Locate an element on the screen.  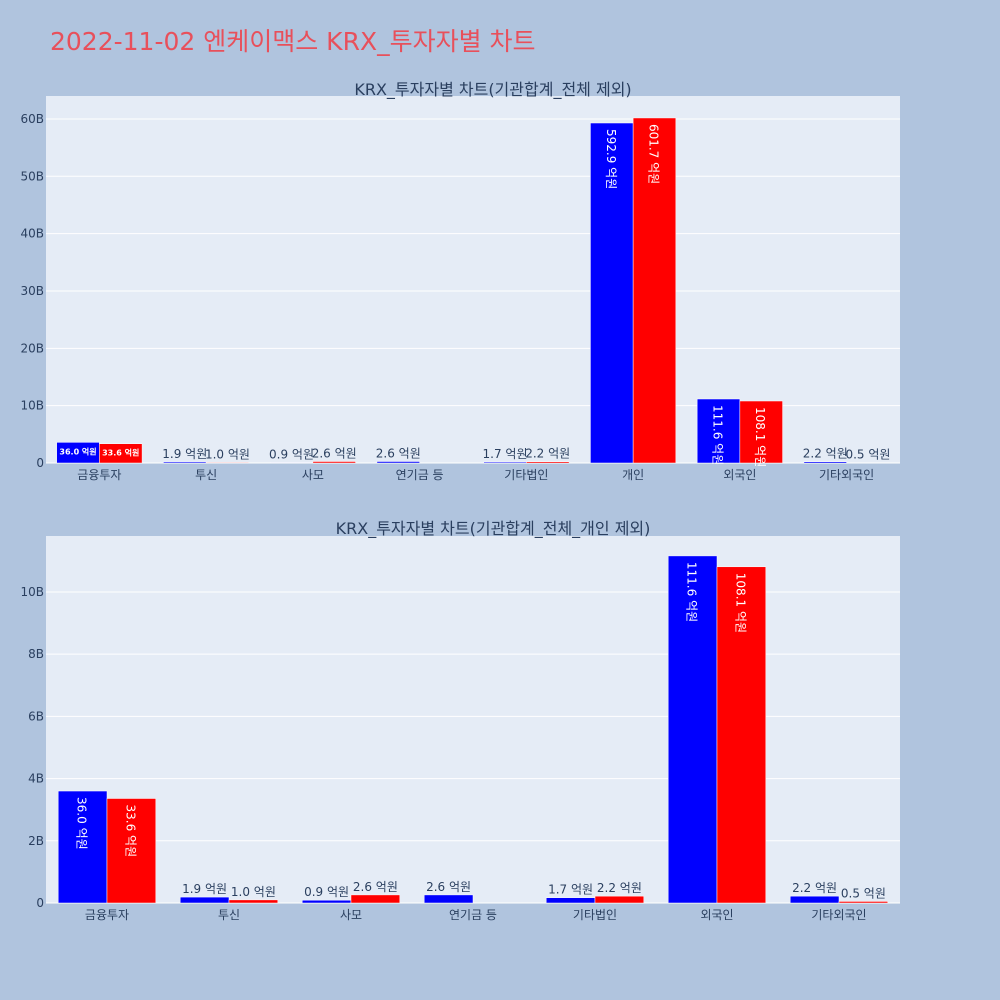
y-tick-label: 2B is located at coordinates (36, 841).